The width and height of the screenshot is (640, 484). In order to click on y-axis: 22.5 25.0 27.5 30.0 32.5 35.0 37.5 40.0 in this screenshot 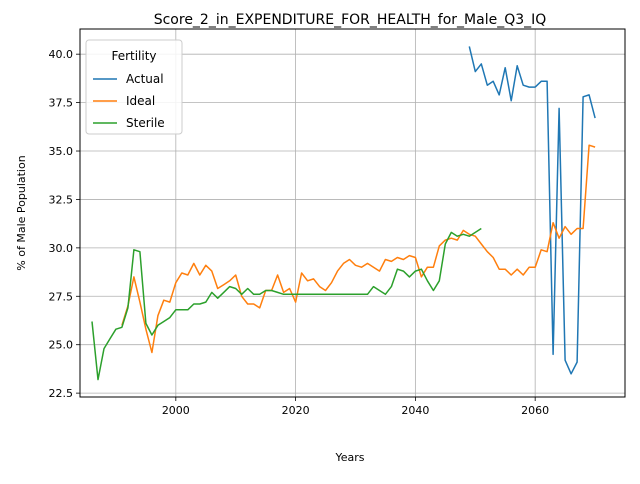, I will do `click(64, 224)`.